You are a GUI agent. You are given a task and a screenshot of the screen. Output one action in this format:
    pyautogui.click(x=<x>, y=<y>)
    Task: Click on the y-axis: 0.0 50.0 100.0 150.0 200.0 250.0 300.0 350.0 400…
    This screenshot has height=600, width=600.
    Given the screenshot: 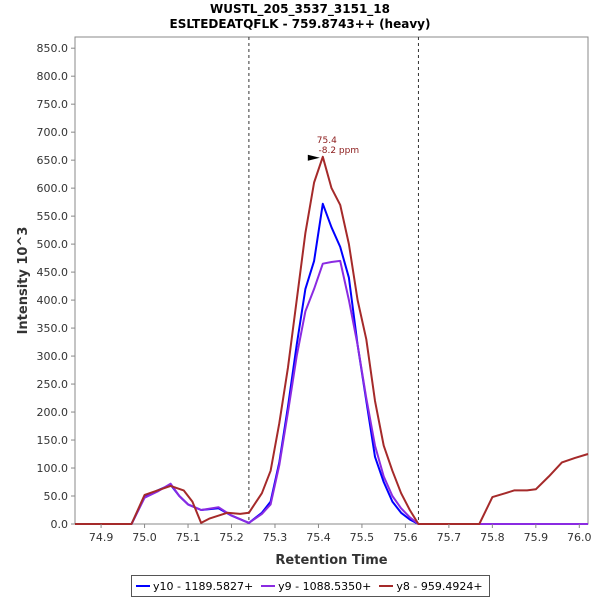 What is the action you would take?
    pyautogui.click(x=56, y=286)
    